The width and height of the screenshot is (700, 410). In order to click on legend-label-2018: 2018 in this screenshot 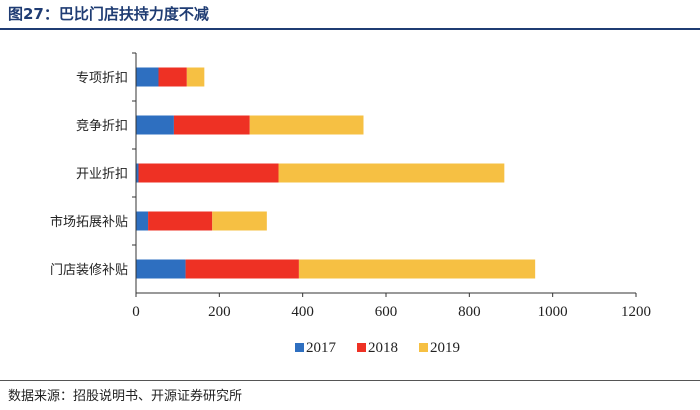, I will do `click(383, 348)`.